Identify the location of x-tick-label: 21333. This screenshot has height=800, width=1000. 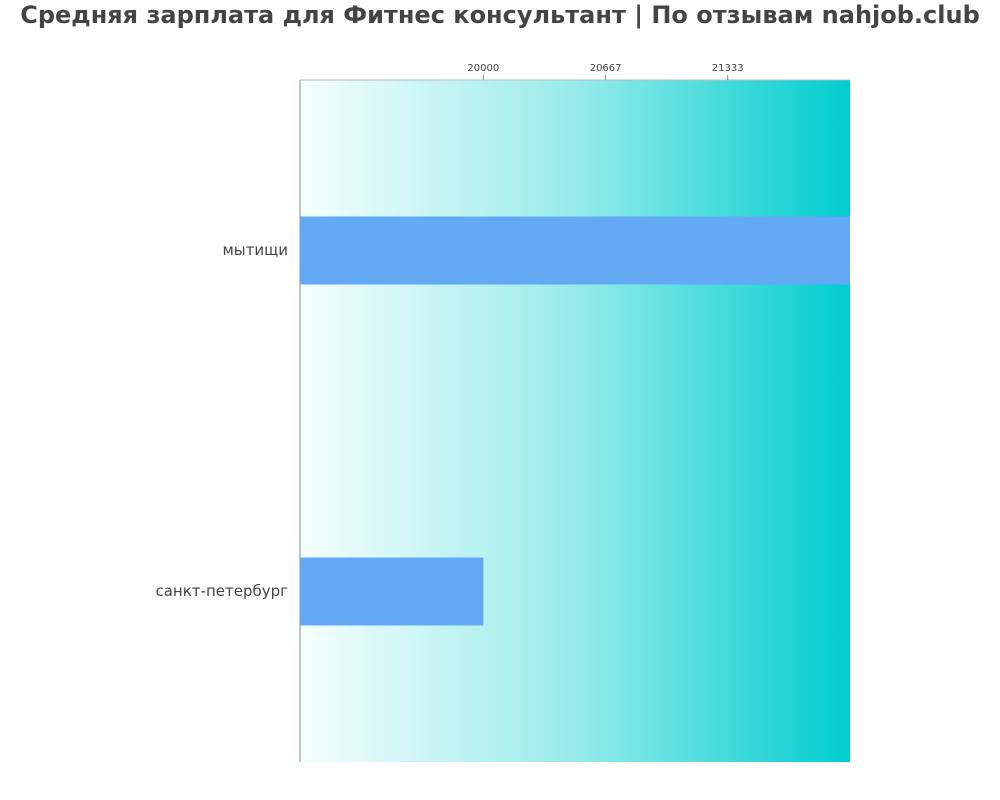
(728, 68).